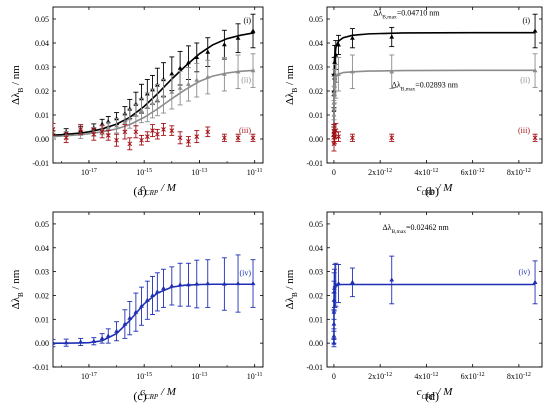 This screenshot has width=550, height=414. I want to click on x-tick-label: 6x10⁻¹², so click(473, 172).